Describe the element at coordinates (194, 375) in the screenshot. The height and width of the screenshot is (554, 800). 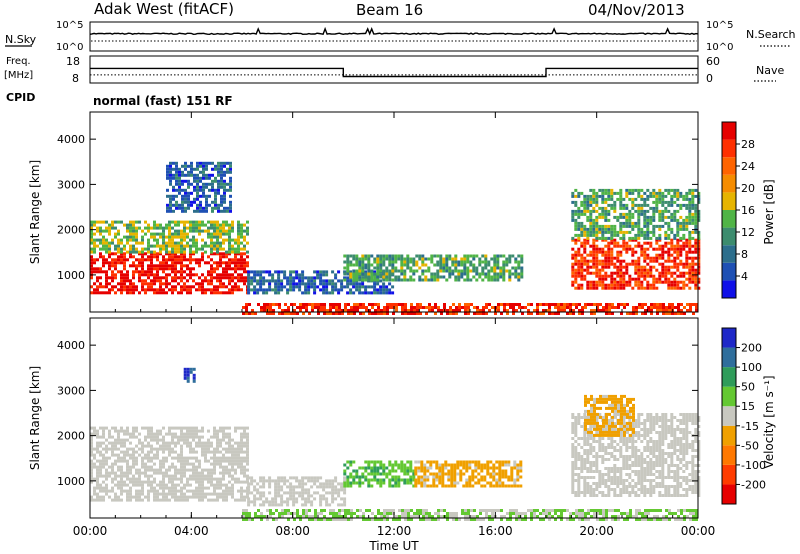
I see `velocity-cells-cell-r1` at that location.